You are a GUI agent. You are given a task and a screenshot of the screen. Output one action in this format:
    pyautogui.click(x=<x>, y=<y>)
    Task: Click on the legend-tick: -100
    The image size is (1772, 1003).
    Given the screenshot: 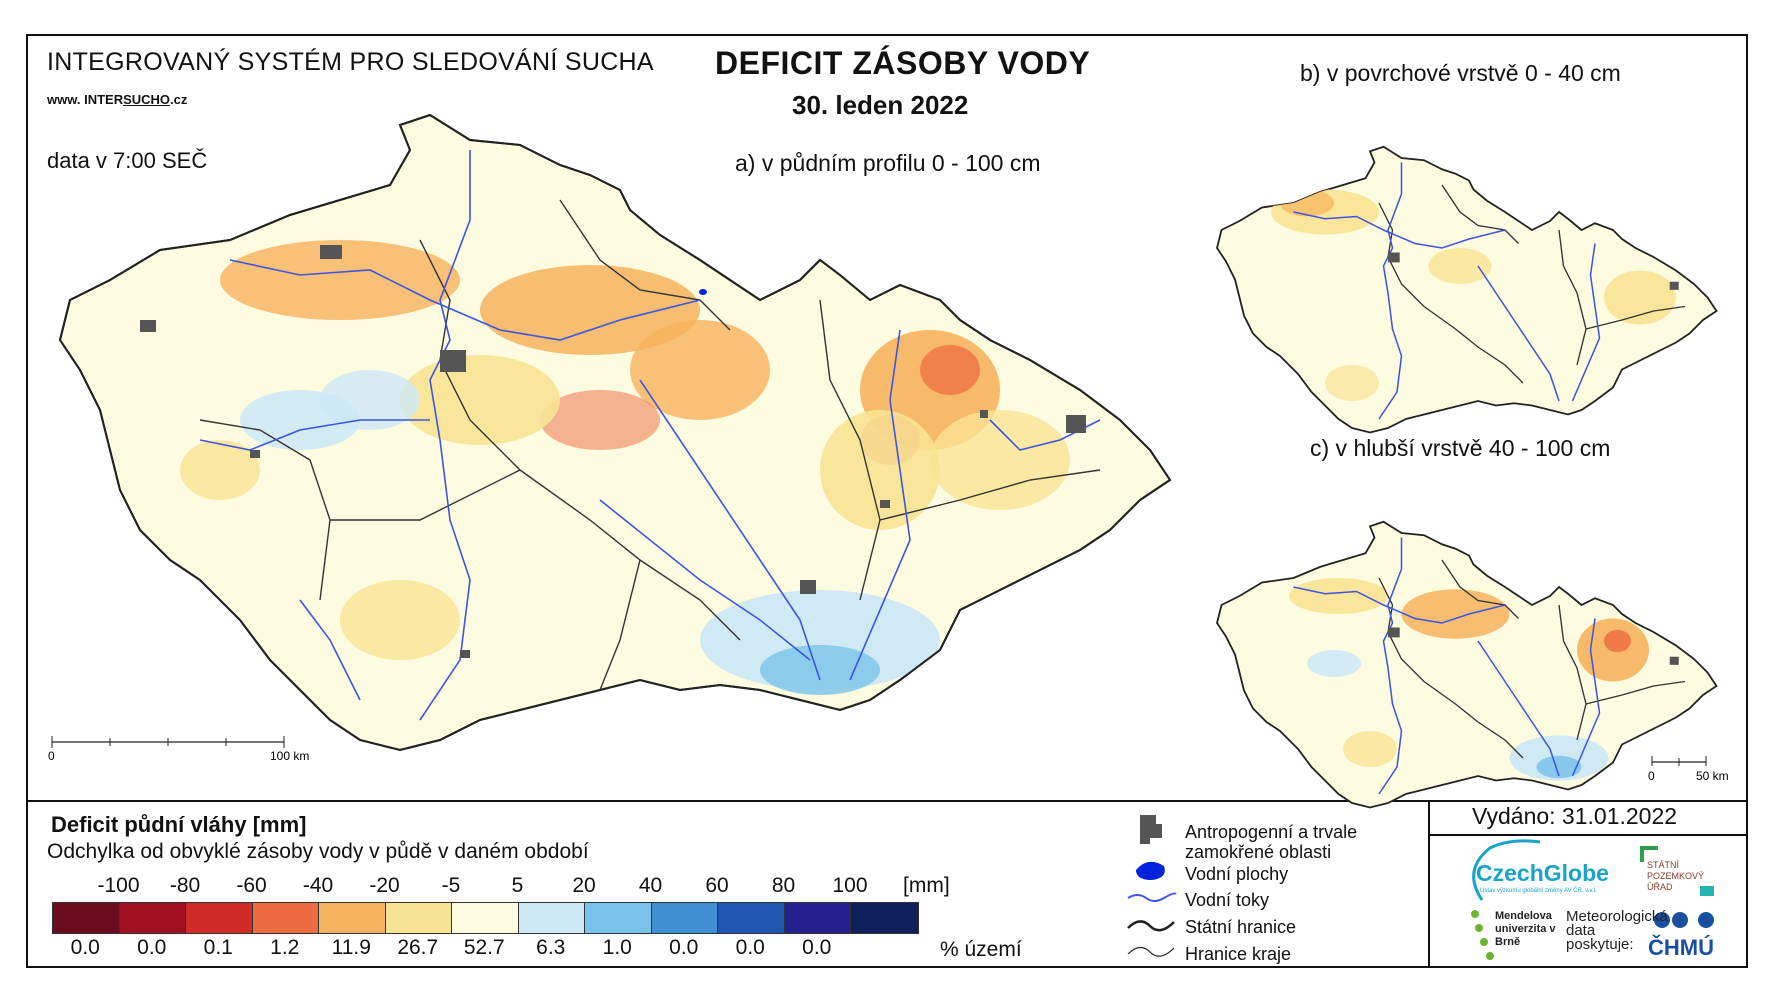 What is the action you would take?
    pyautogui.click(x=118, y=885)
    